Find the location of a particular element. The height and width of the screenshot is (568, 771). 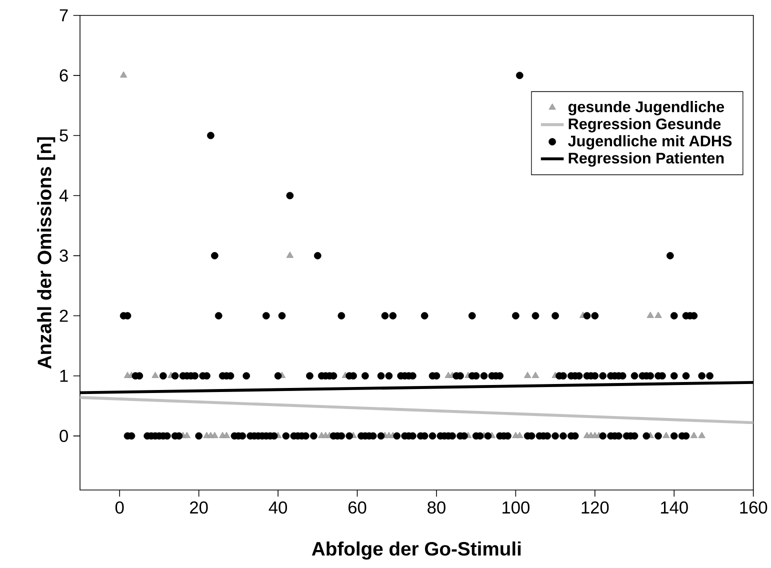

x-tick-label: 0 is located at coordinates (119, 507).